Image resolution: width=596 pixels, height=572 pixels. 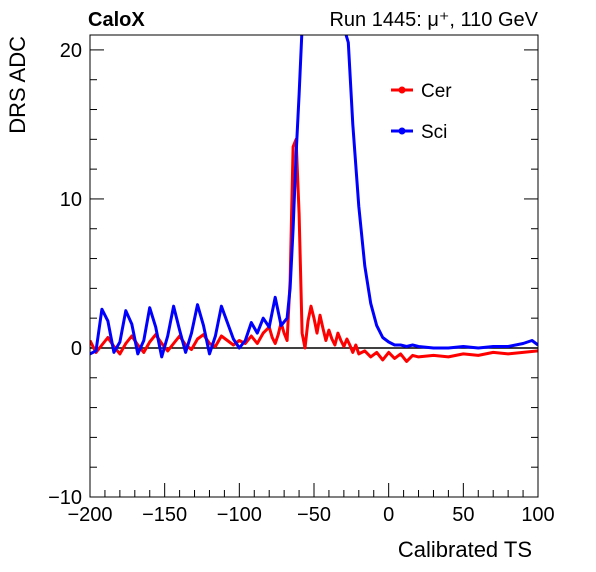 What do you see at coordinates (434, 132) in the screenshot?
I see `legend-label-sci: Sci` at bounding box center [434, 132].